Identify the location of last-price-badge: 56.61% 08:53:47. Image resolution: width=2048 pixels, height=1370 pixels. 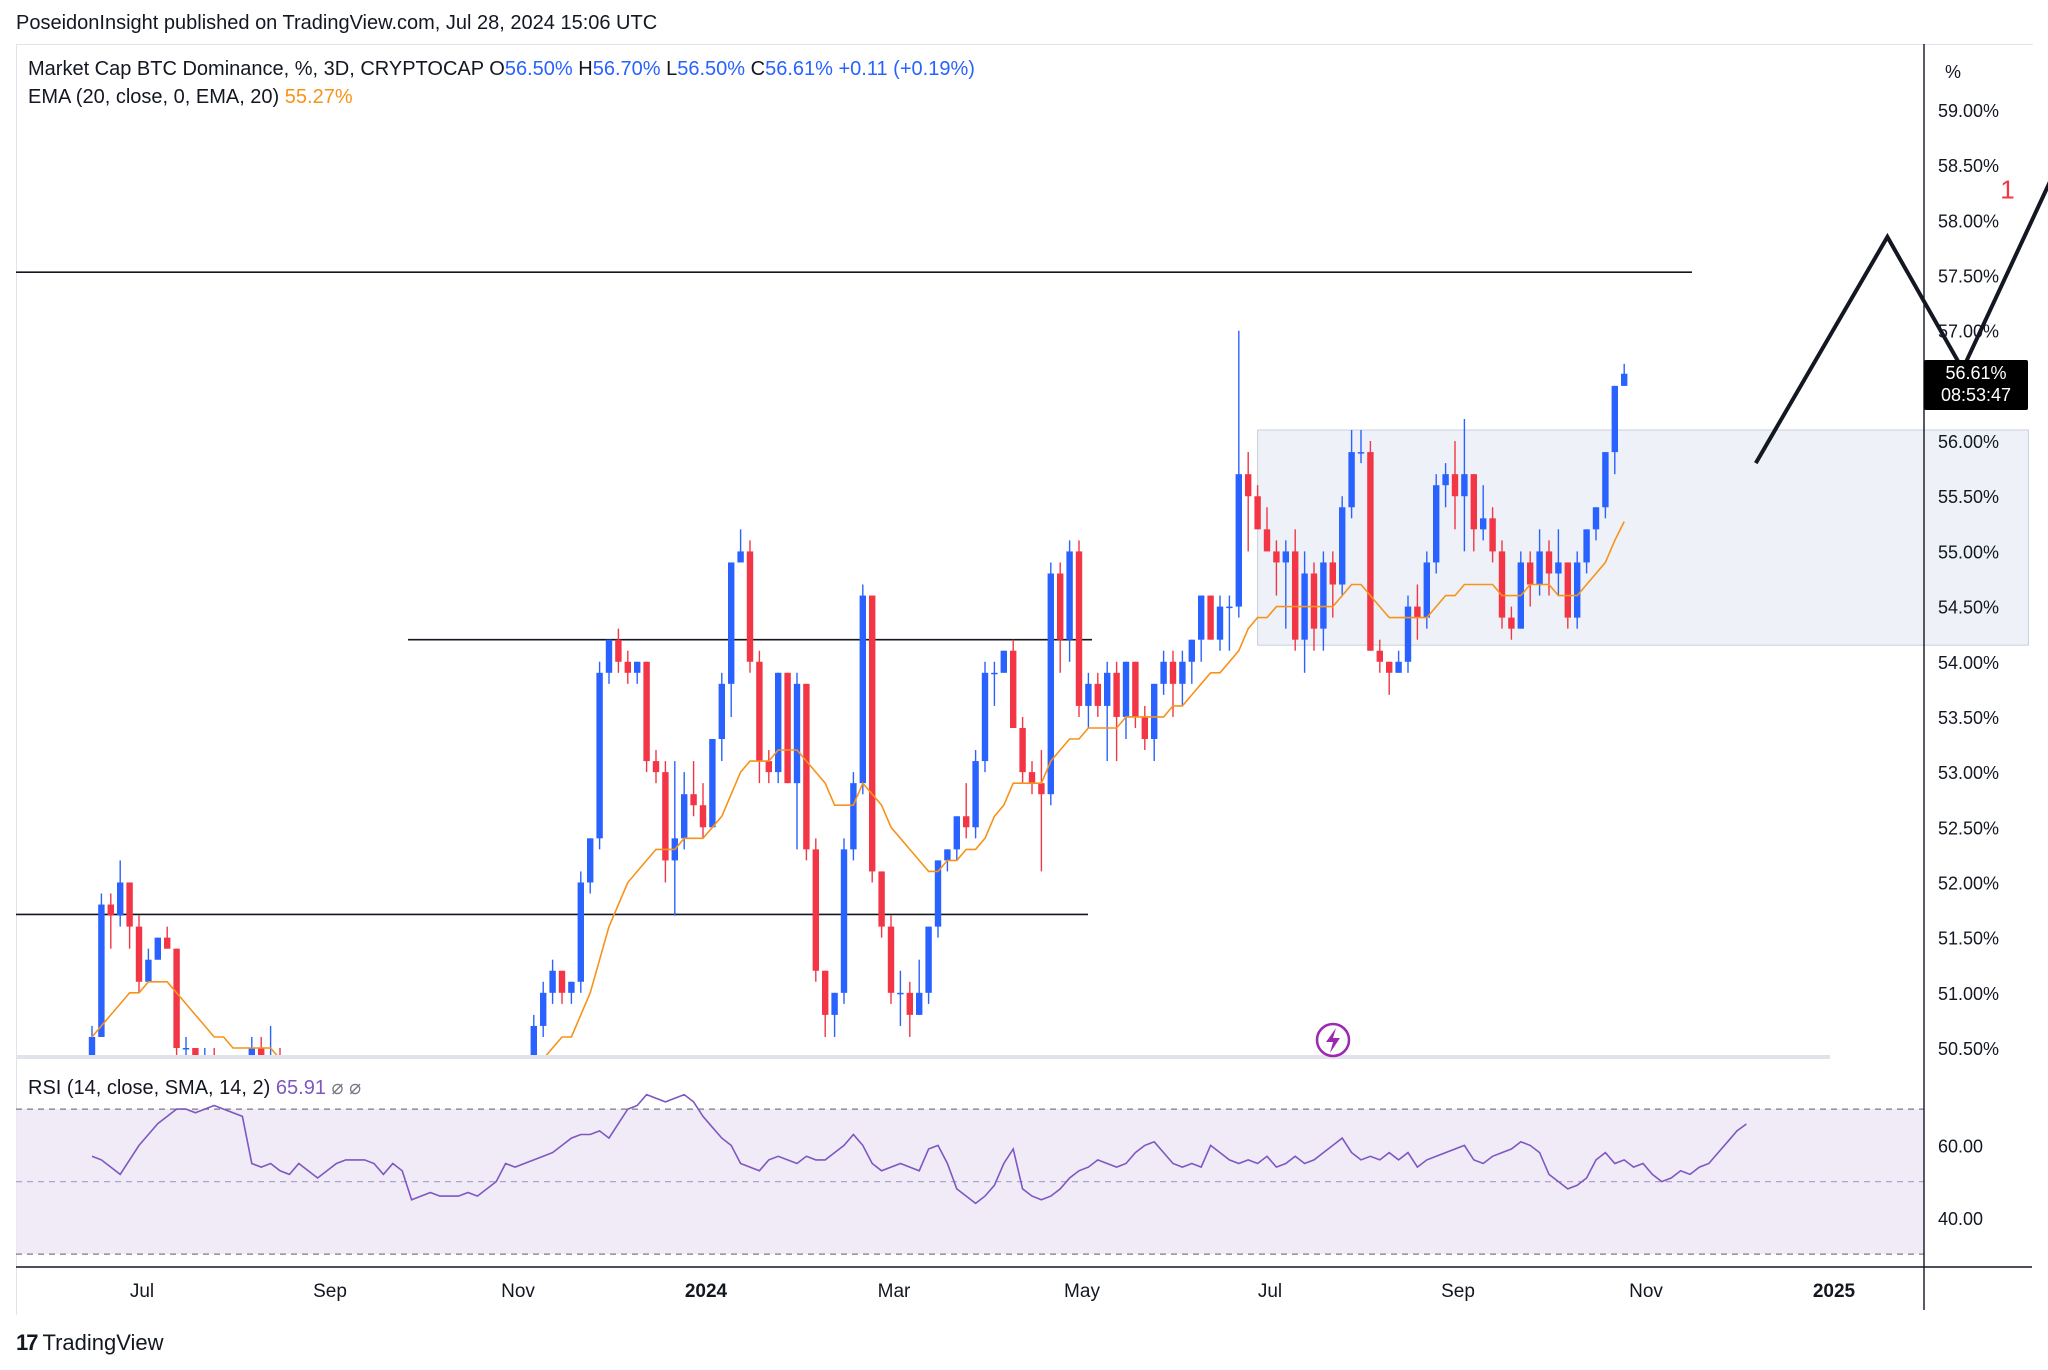
(1976, 385).